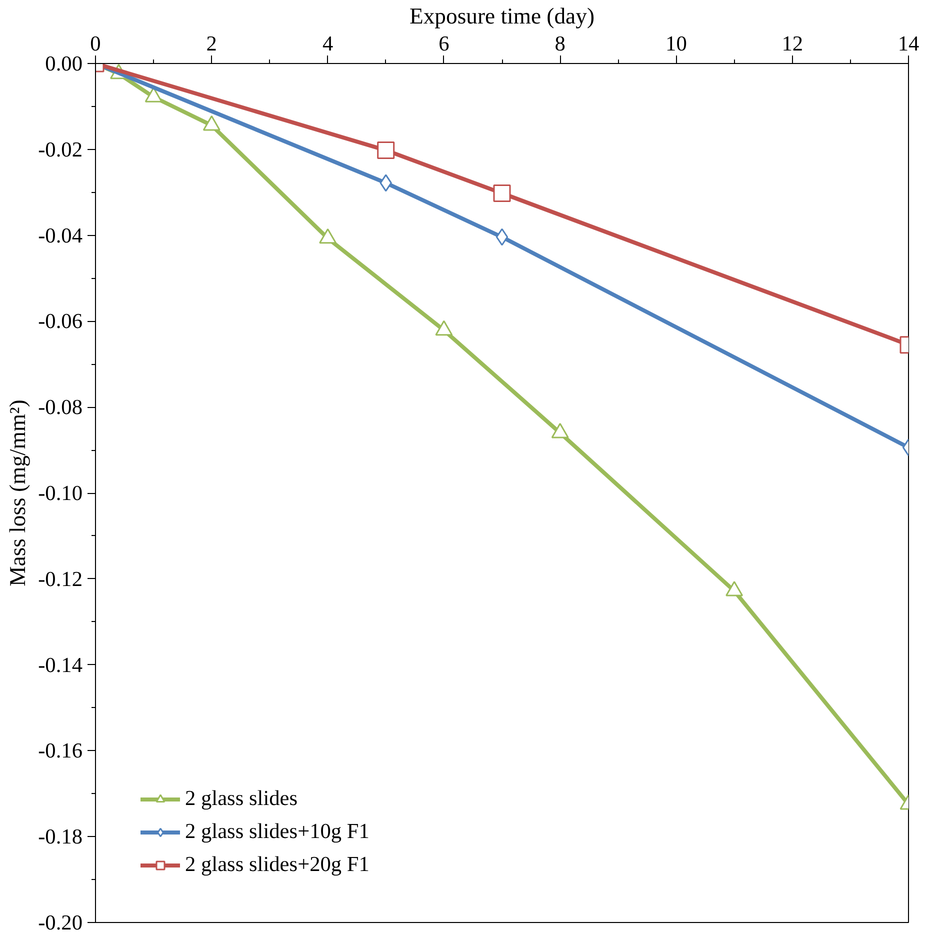 The height and width of the screenshot is (937, 933). Describe the element at coordinates (60, 578) in the screenshot. I see `y-tick-label: -0.12` at that location.